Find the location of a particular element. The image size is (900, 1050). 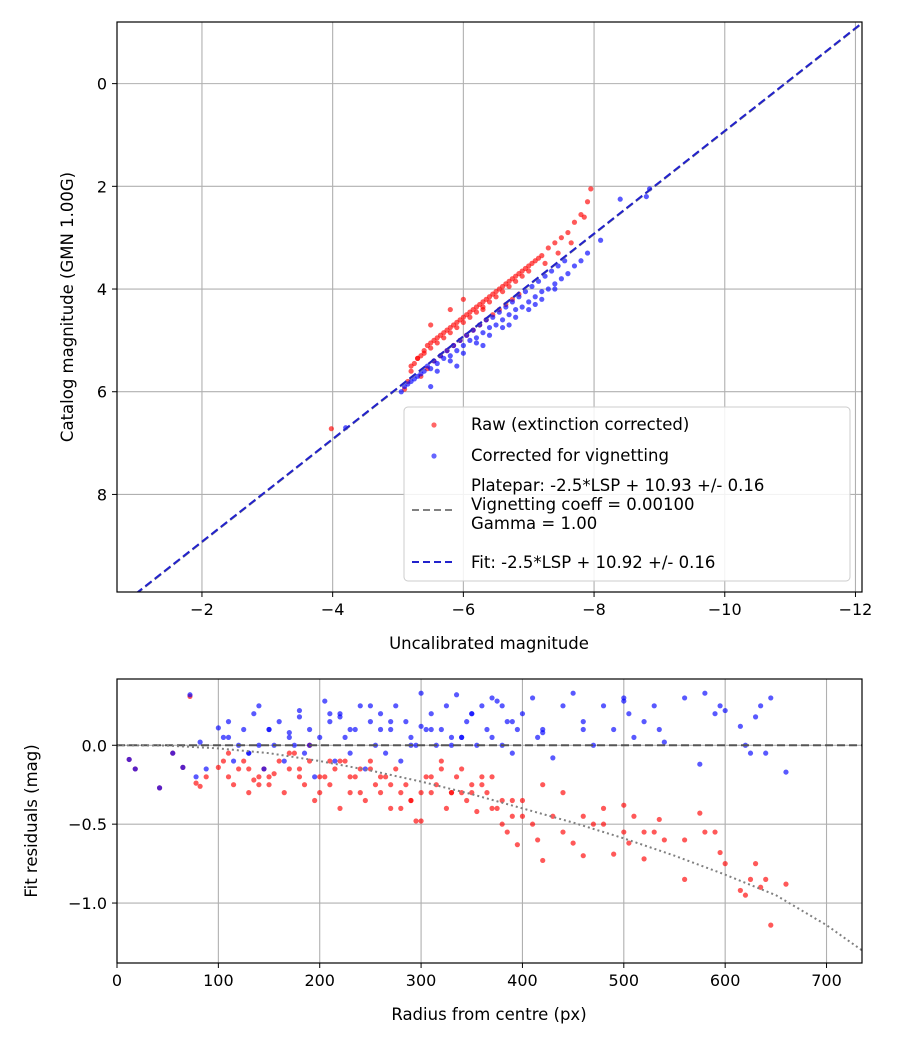

y-tick-label: 8 is located at coordinates (102, 494).